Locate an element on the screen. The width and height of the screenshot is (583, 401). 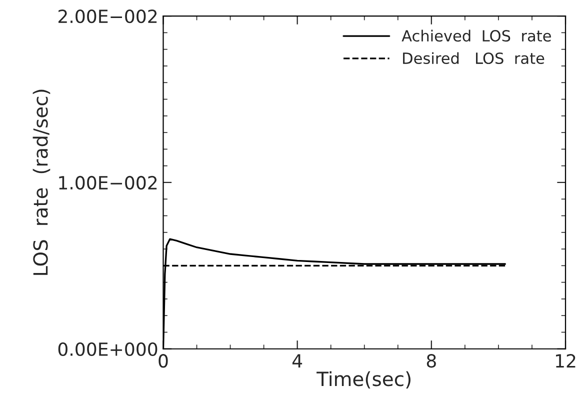
y-tick-label: 1.00E−002 is located at coordinates (108, 183).